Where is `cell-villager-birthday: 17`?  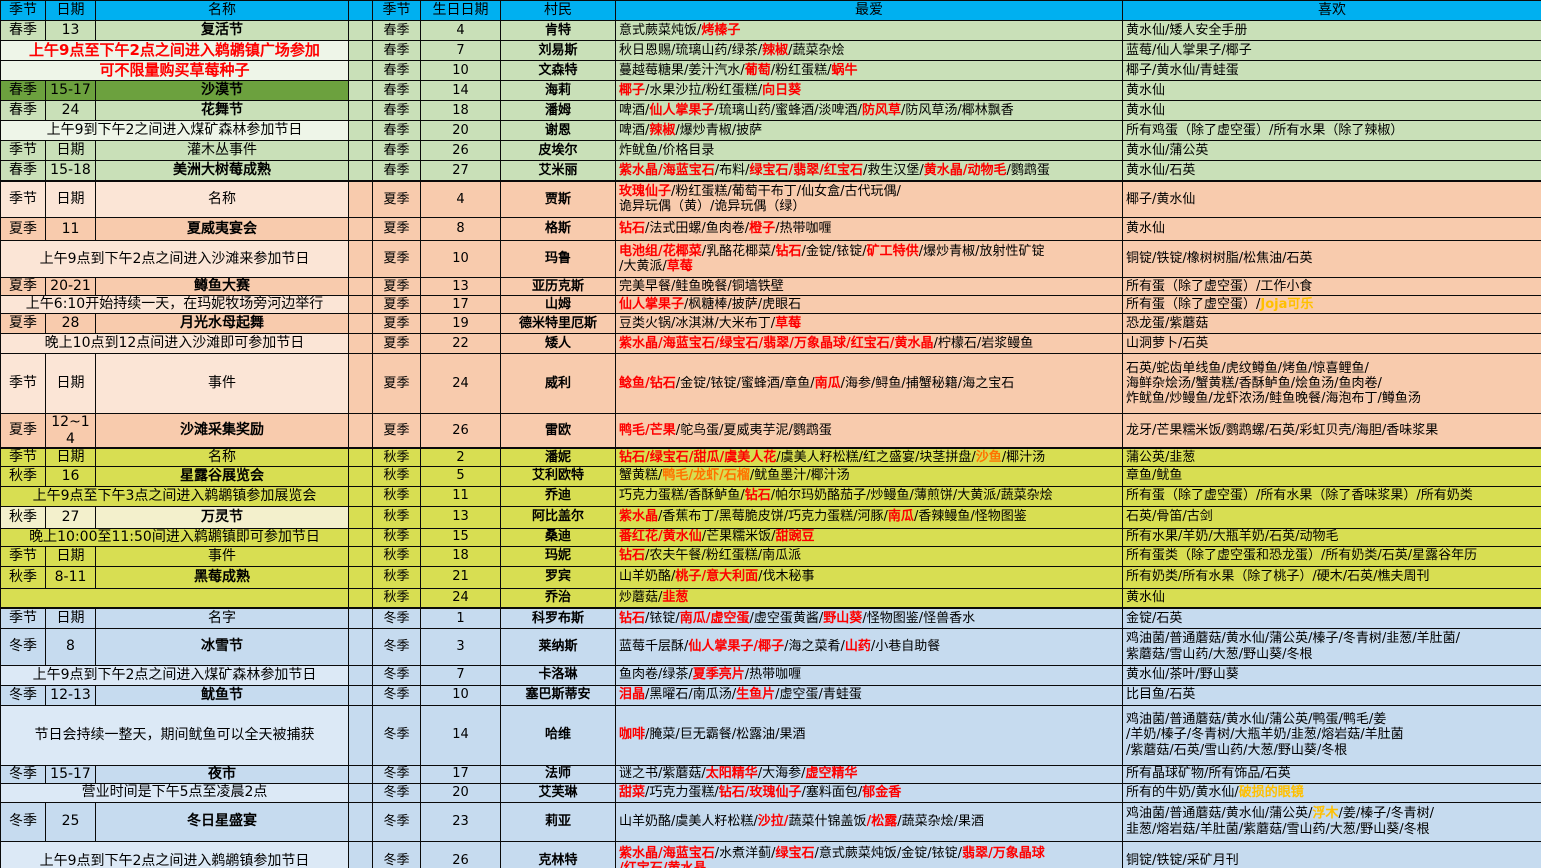
cell-villager-birthday: 17 is located at coordinates (460, 304).